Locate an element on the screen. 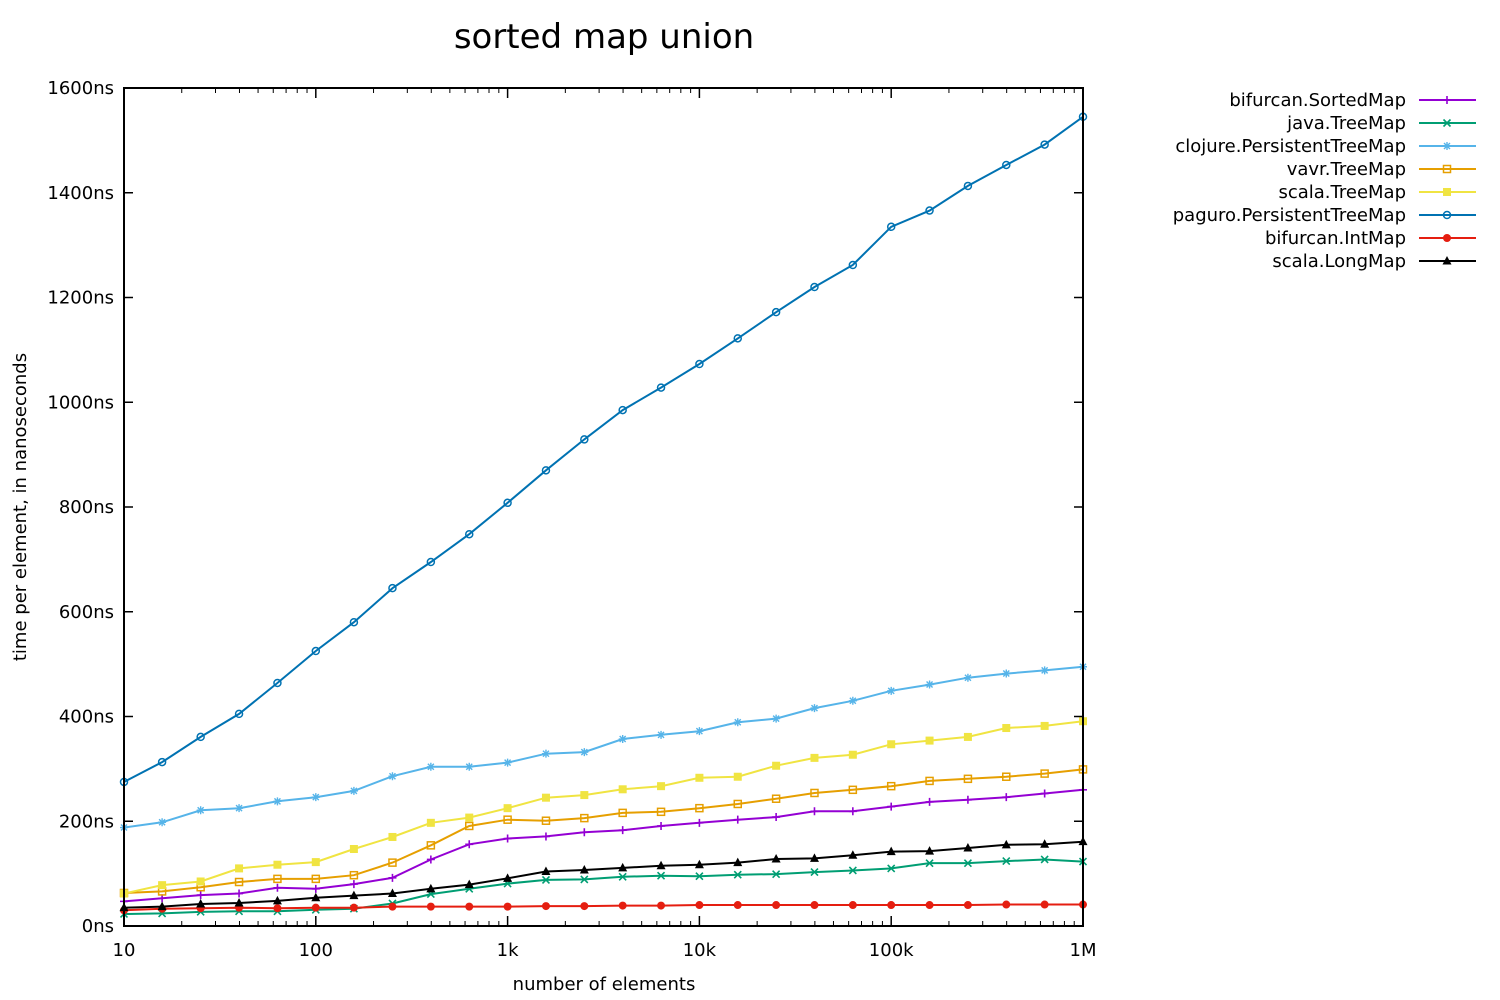 The height and width of the screenshot is (1000, 1500). y-tick-label: 1200ns is located at coordinates (80, 298).